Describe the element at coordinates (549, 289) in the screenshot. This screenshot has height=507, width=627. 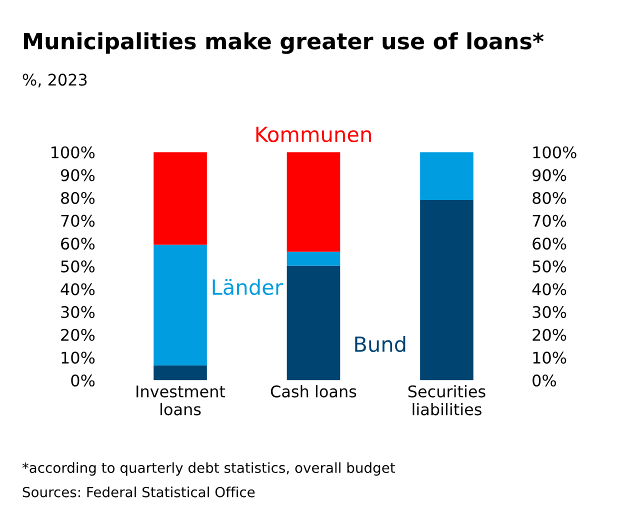
I see `y2-tick-label: 40%` at that location.